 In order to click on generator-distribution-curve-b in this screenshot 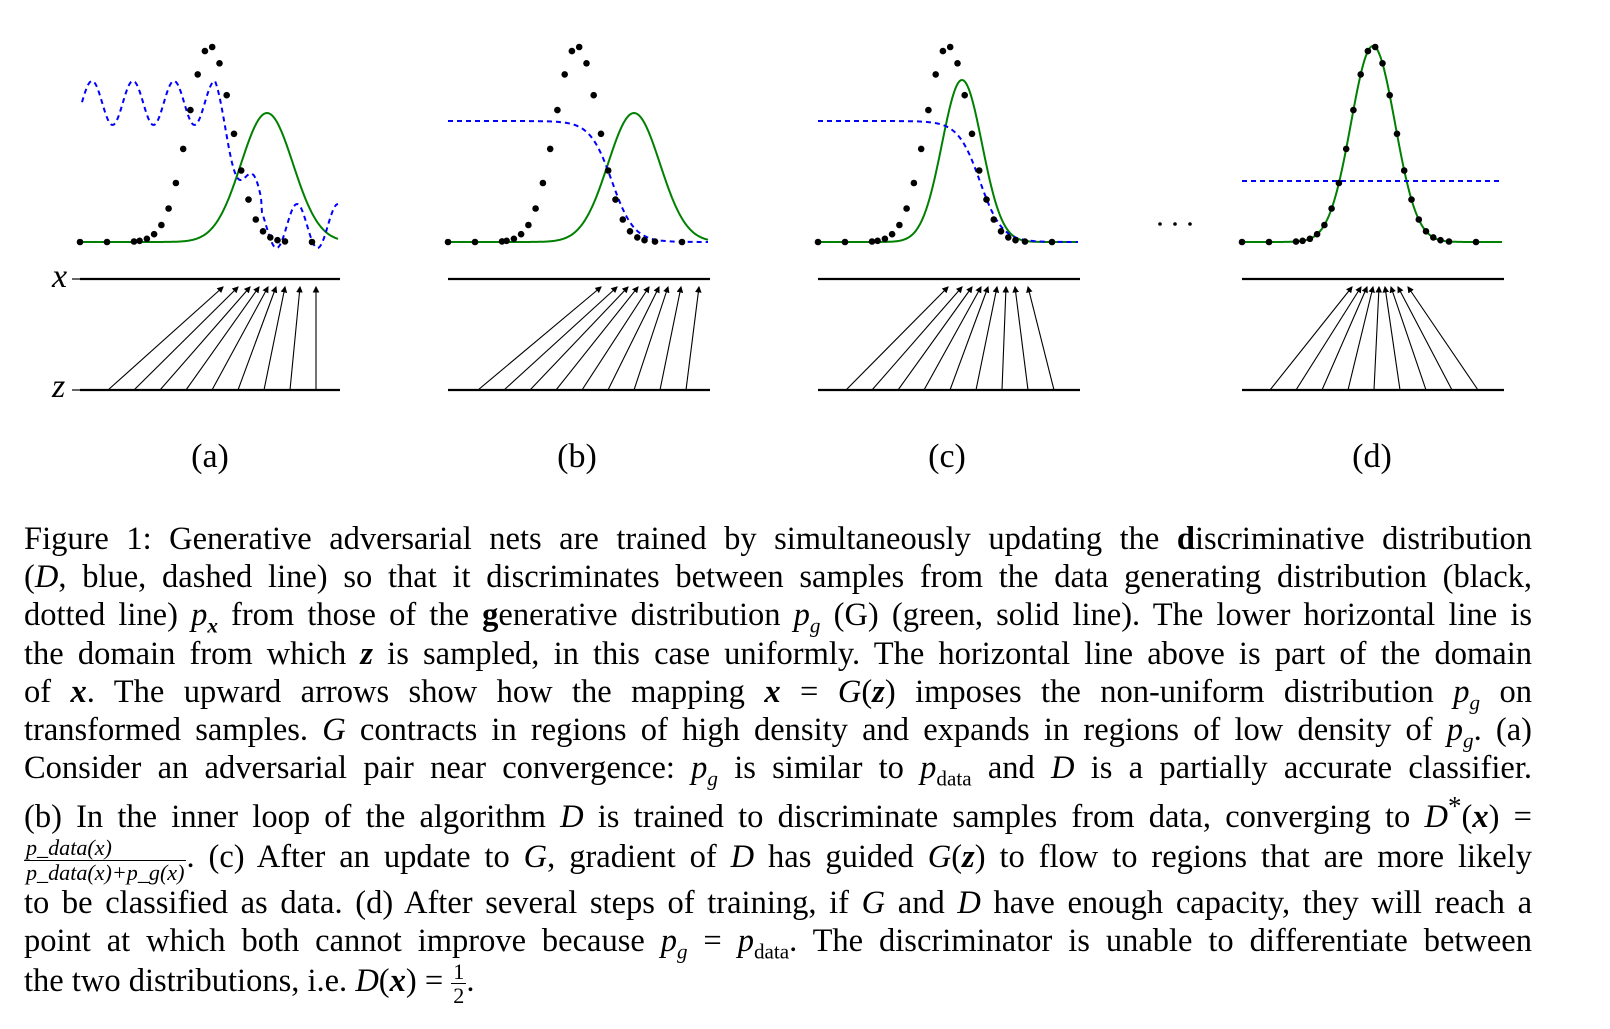, I will do `click(578, 177)`.